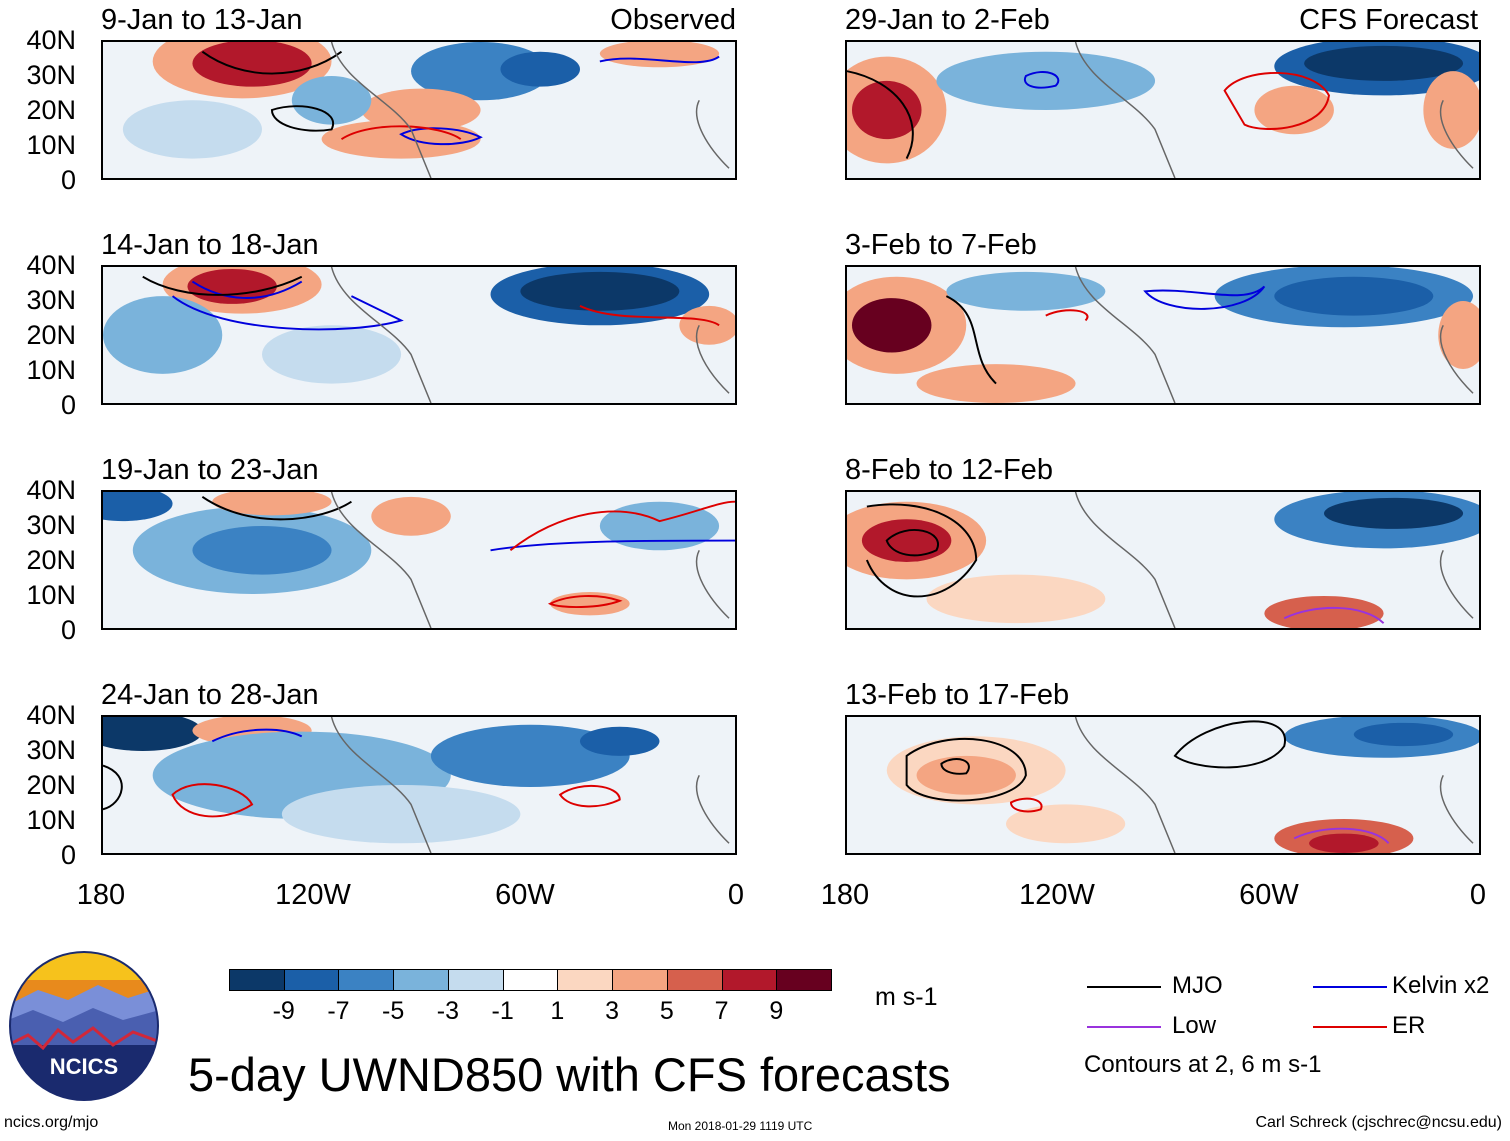 The width and height of the screenshot is (1510, 1141). What do you see at coordinates (1057, 895) in the screenshot?
I see `lon-label-120w-right: 120W` at bounding box center [1057, 895].